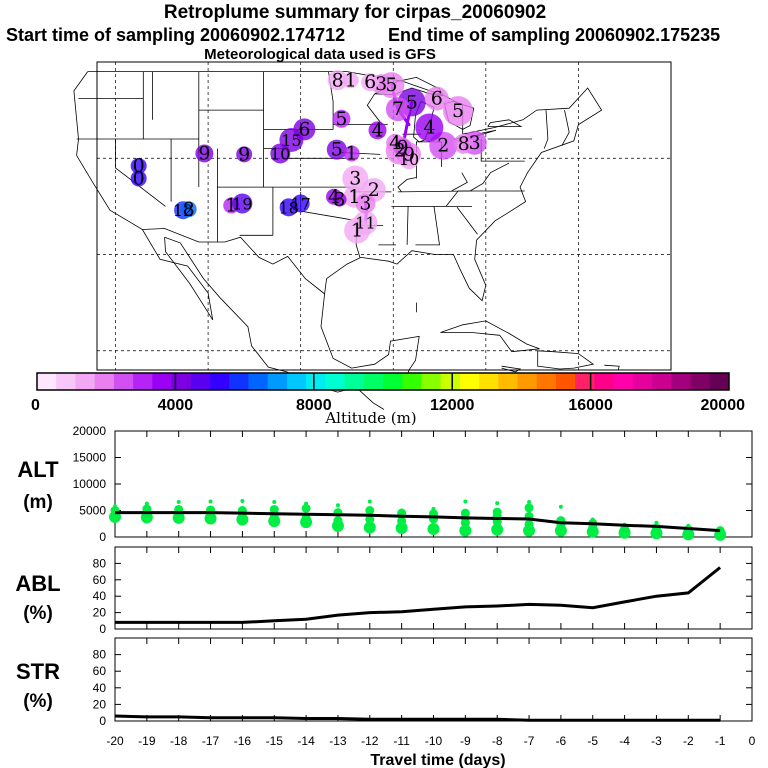 The width and height of the screenshot is (768, 768). What do you see at coordinates (100, 613) in the screenshot?
I see `abl-y-tick-label: 20` at bounding box center [100, 613].